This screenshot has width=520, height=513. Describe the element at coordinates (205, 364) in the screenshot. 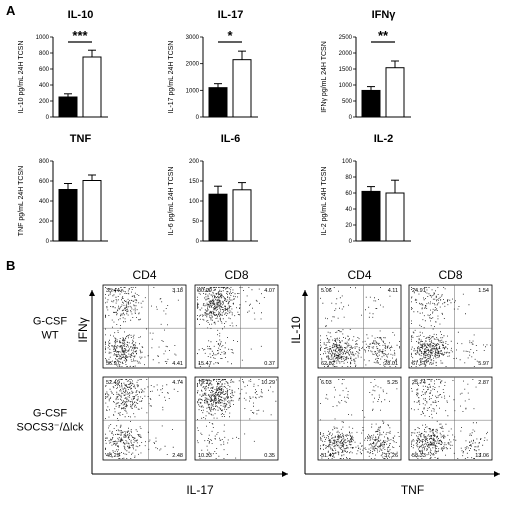

I see `quadrant-percentage: 15.47` at that location.